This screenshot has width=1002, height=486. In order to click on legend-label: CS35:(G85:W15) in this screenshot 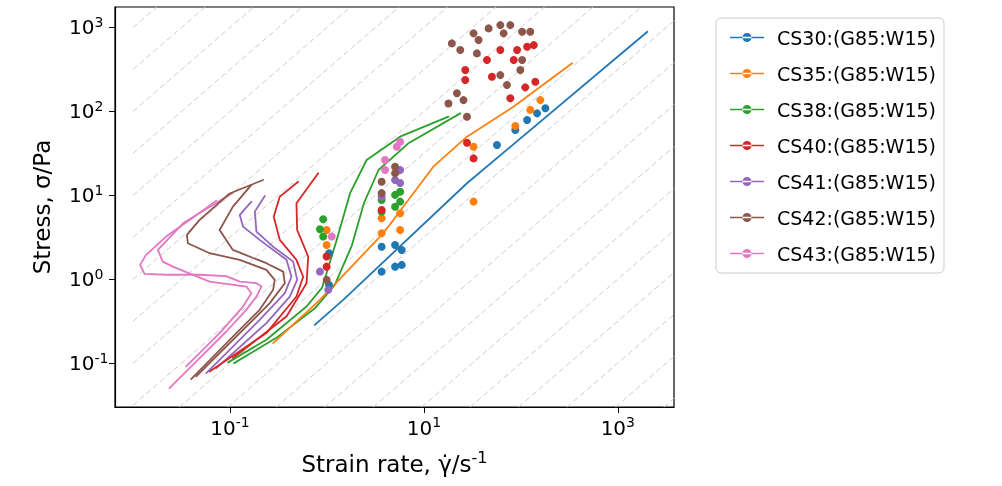, I will do `click(856, 73)`.